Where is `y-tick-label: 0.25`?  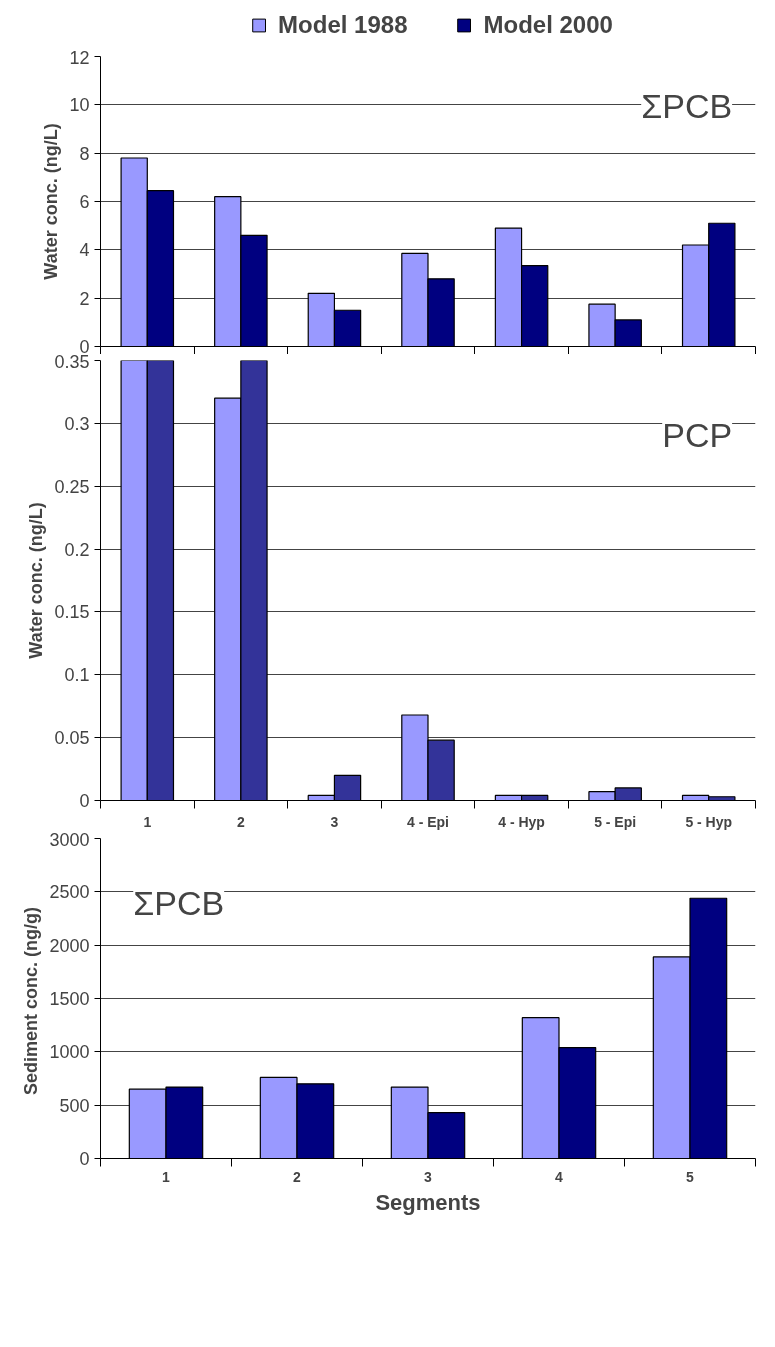 y-tick-label: 0.25 is located at coordinates (72, 486).